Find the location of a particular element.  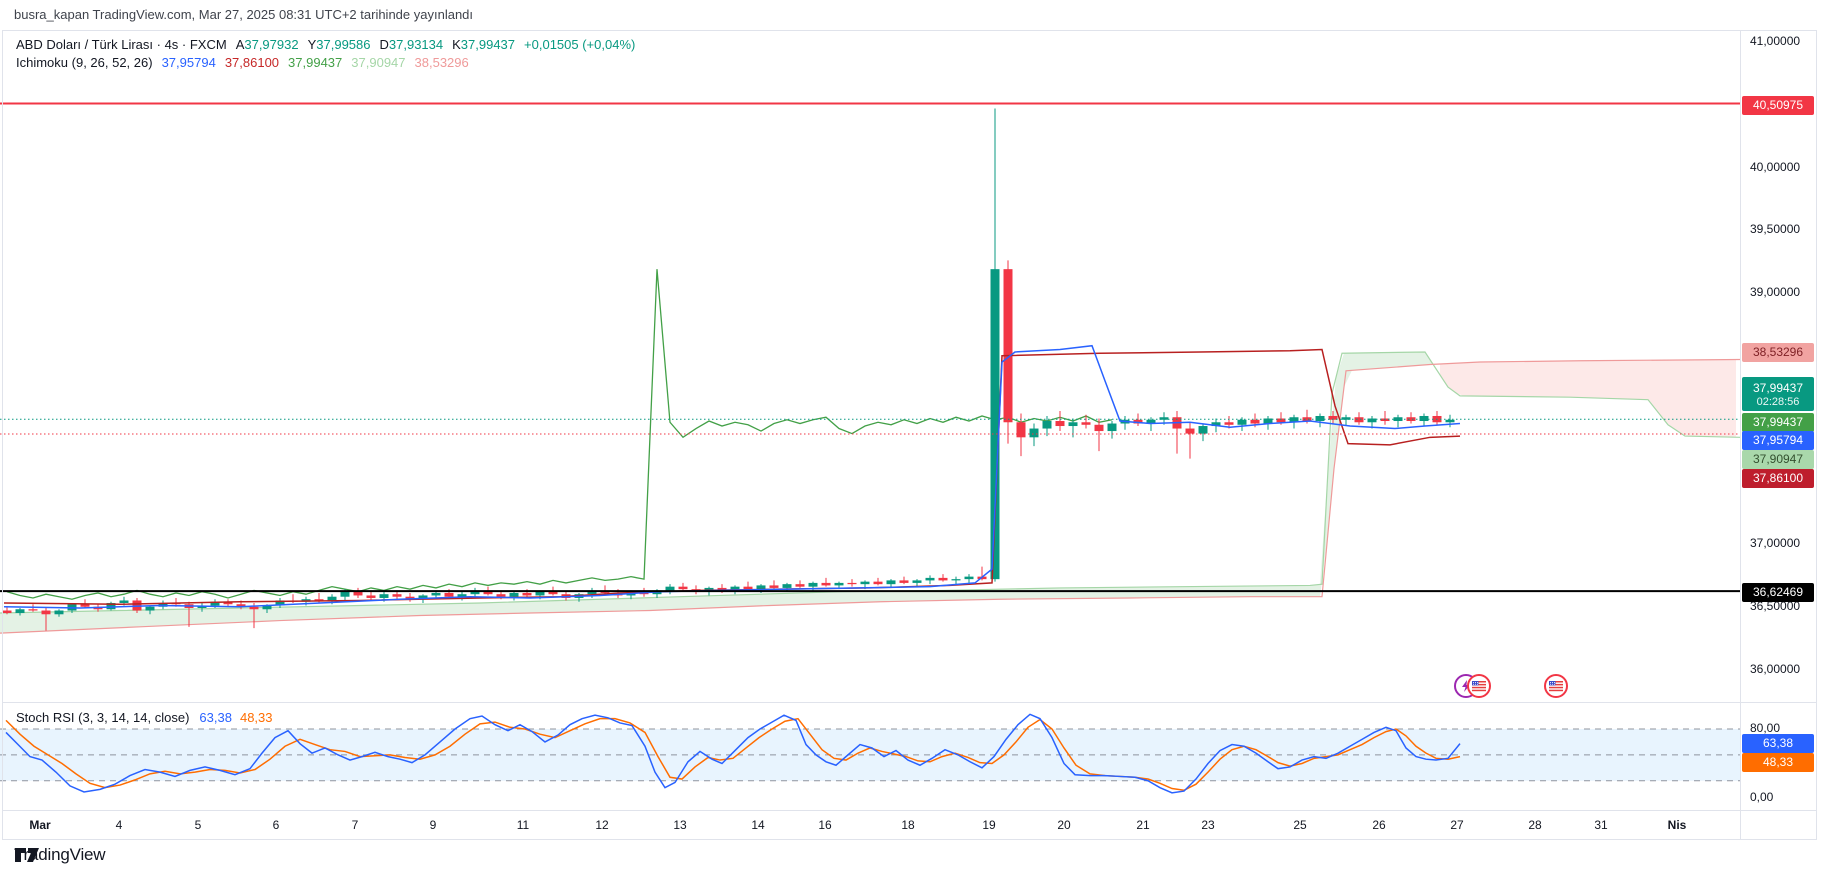

countdown-timer: 02:28:56 is located at coordinates (1778, 402).